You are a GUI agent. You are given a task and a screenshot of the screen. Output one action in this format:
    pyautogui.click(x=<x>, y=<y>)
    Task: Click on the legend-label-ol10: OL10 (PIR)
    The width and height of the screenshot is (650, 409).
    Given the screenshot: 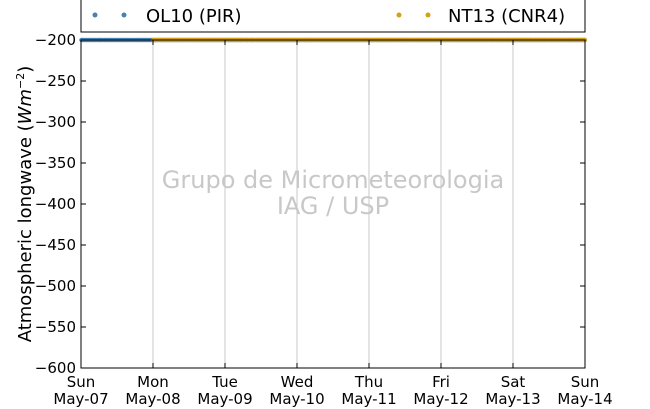 What is the action you would take?
    pyautogui.click(x=194, y=16)
    